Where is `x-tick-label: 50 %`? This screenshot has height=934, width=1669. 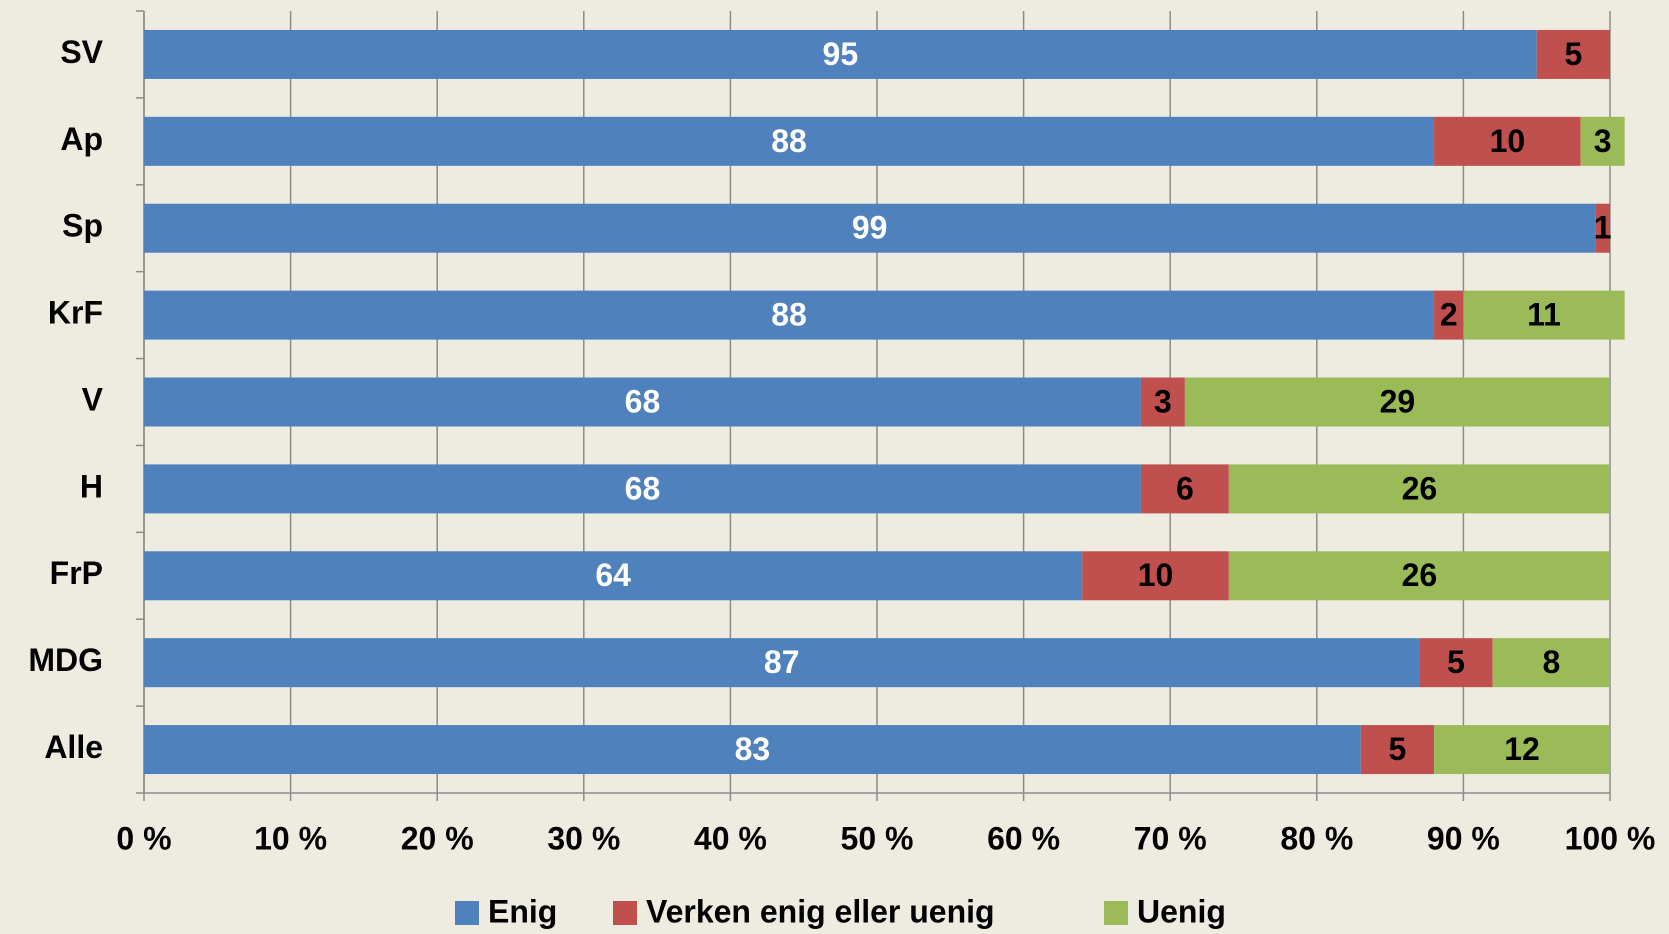
x-tick-label: 50 % is located at coordinates (877, 838).